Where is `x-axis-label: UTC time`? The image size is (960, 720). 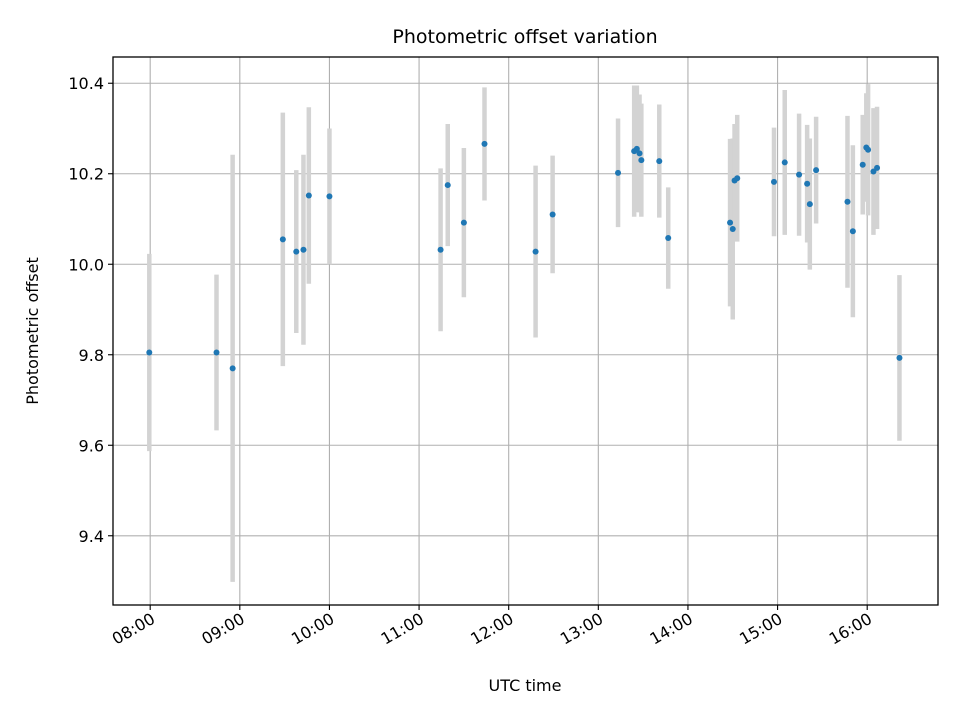
x-axis-label: UTC time is located at coordinates (525, 685).